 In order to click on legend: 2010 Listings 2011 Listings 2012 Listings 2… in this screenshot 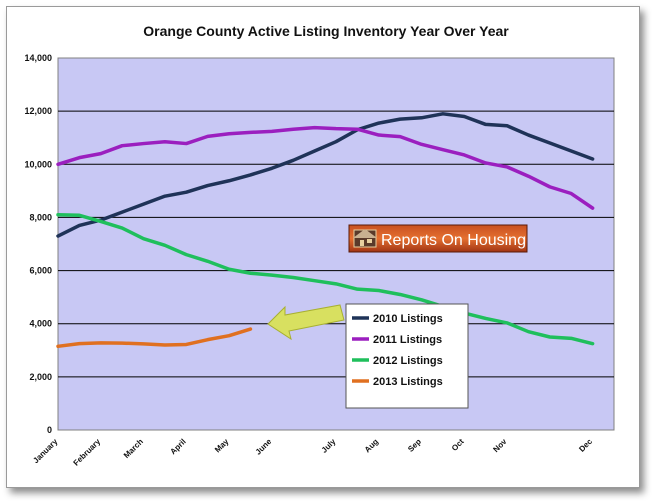, I will do `click(407, 356)`.